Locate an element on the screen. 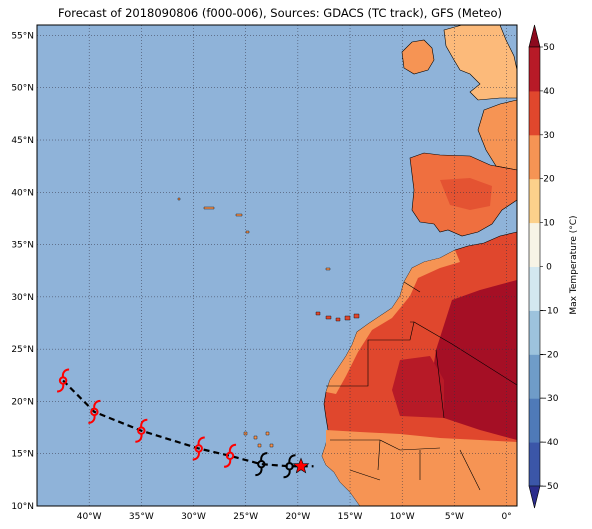  west-hot-patch is located at coordinates (418, 387).